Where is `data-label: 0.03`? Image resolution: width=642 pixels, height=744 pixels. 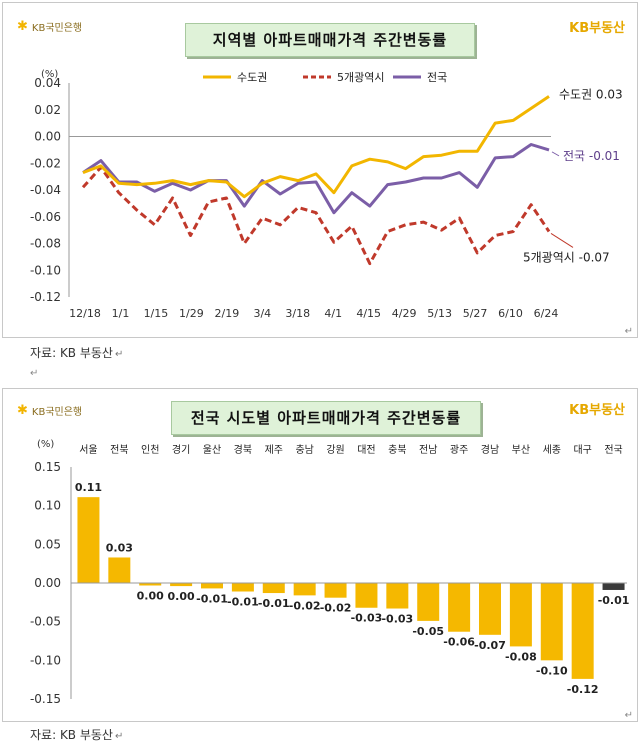 data-label: 0.03 is located at coordinates (119, 547).